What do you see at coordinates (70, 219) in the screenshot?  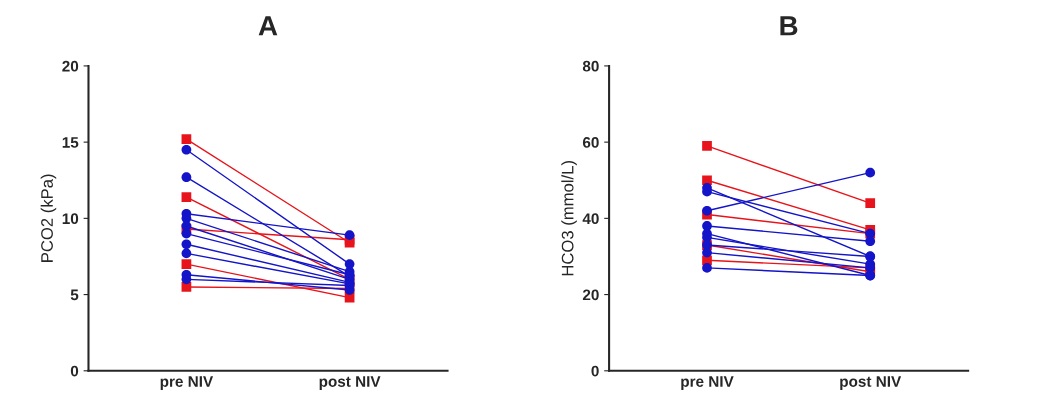 I see `y-tick-label: 10` at bounding box center [70, 219].